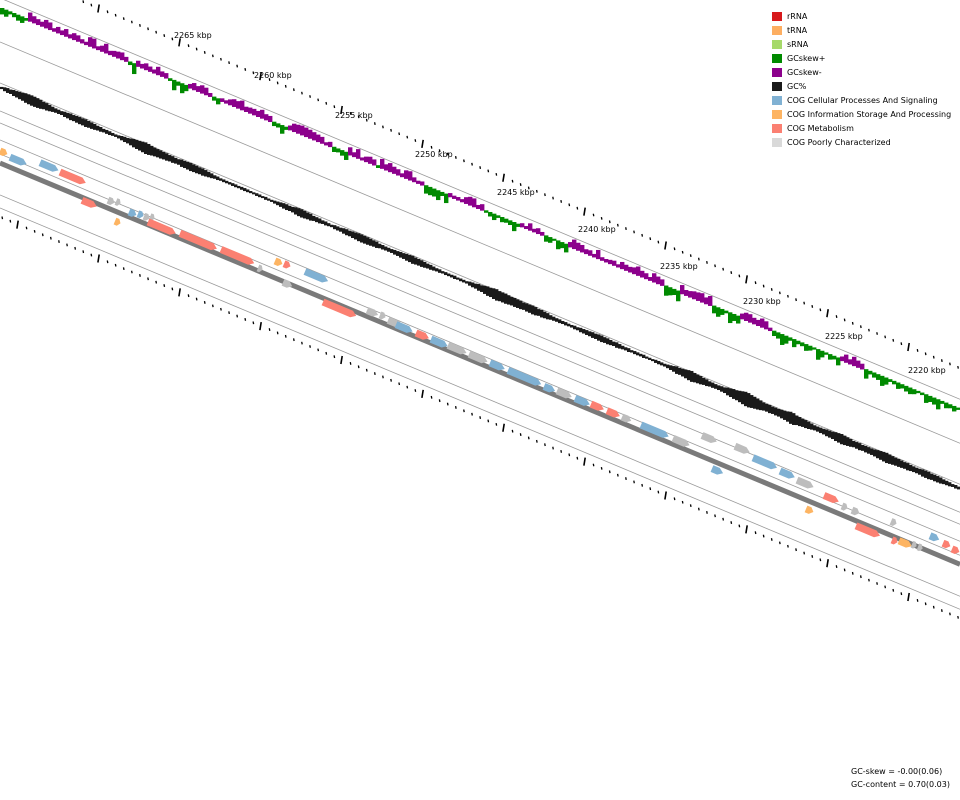 Image resolution: width=960 pixels, height=800 pixels. I want to click on gc-content-stat: GC-content = 0.70(0.03), so click(900, 784).